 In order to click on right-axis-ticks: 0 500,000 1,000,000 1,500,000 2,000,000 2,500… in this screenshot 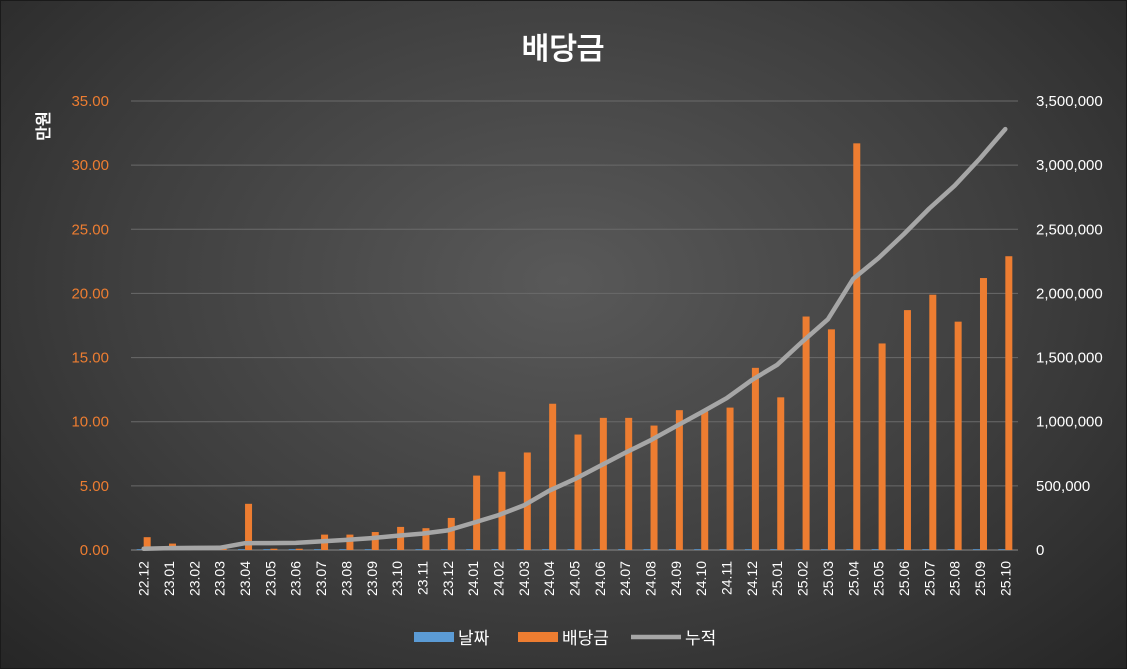, I will do `click(1069, 326)`.